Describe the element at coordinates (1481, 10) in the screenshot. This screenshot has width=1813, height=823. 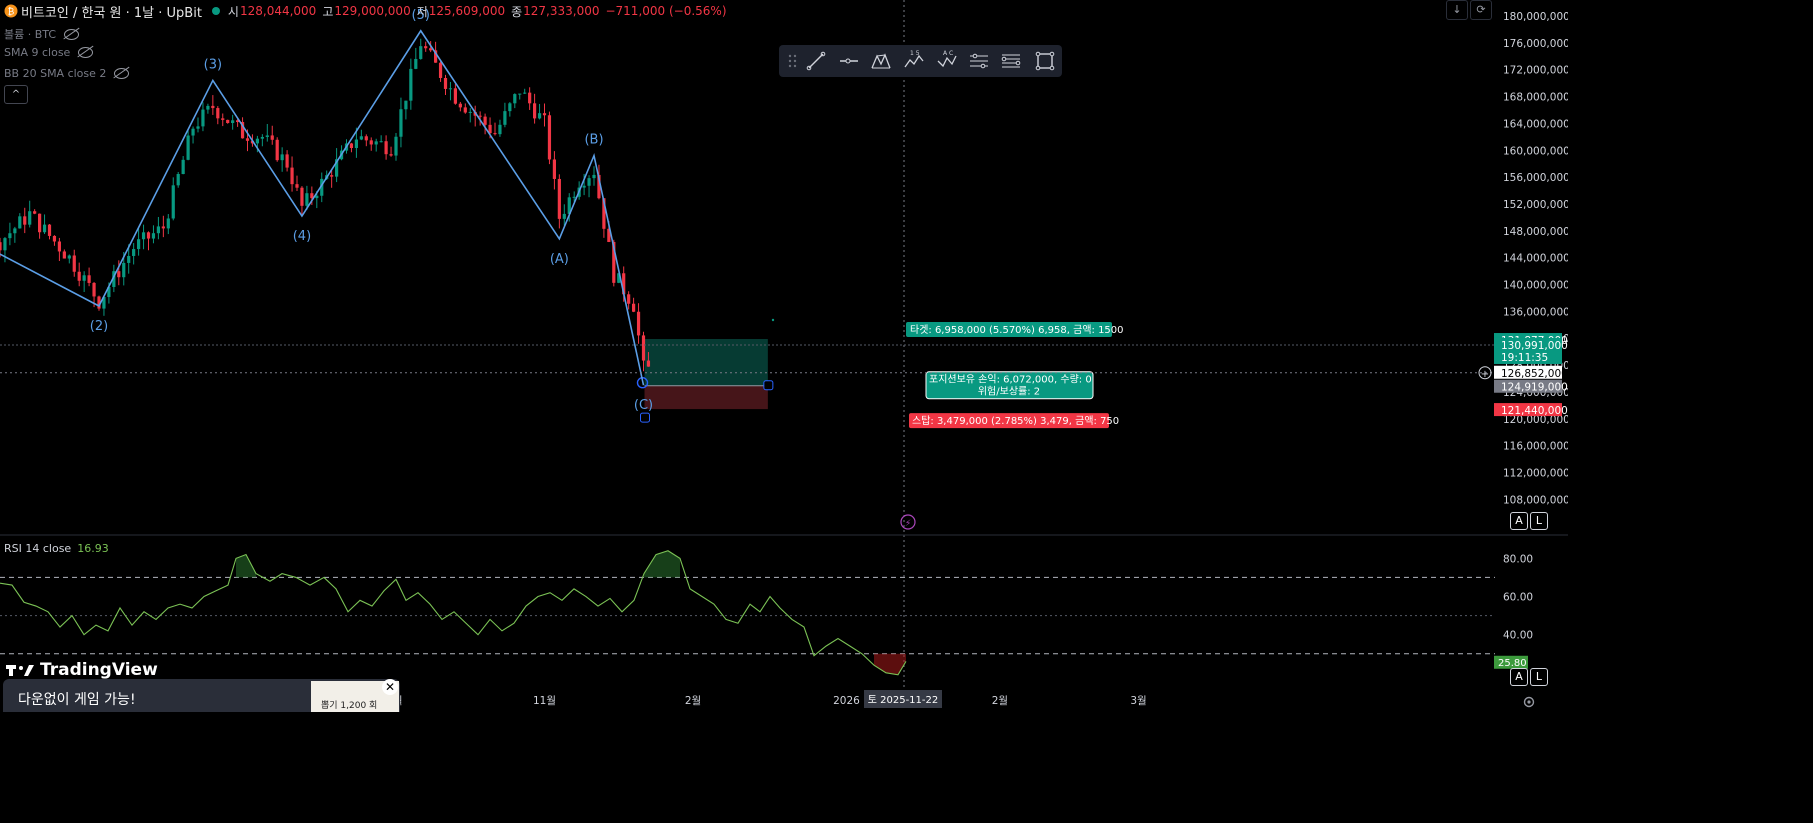
I see `reset-button: ⟳` at that location.